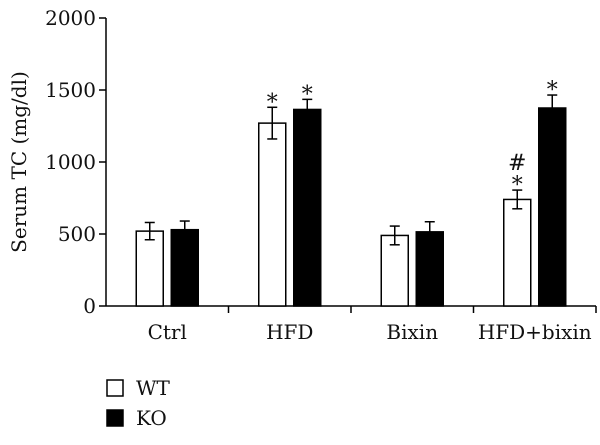 The image size is (600, 445). What do you see at coordinates (167, 332) in the screenshot?
I see `x-tick-label: Ctrl` at bounding box center [167, 332].